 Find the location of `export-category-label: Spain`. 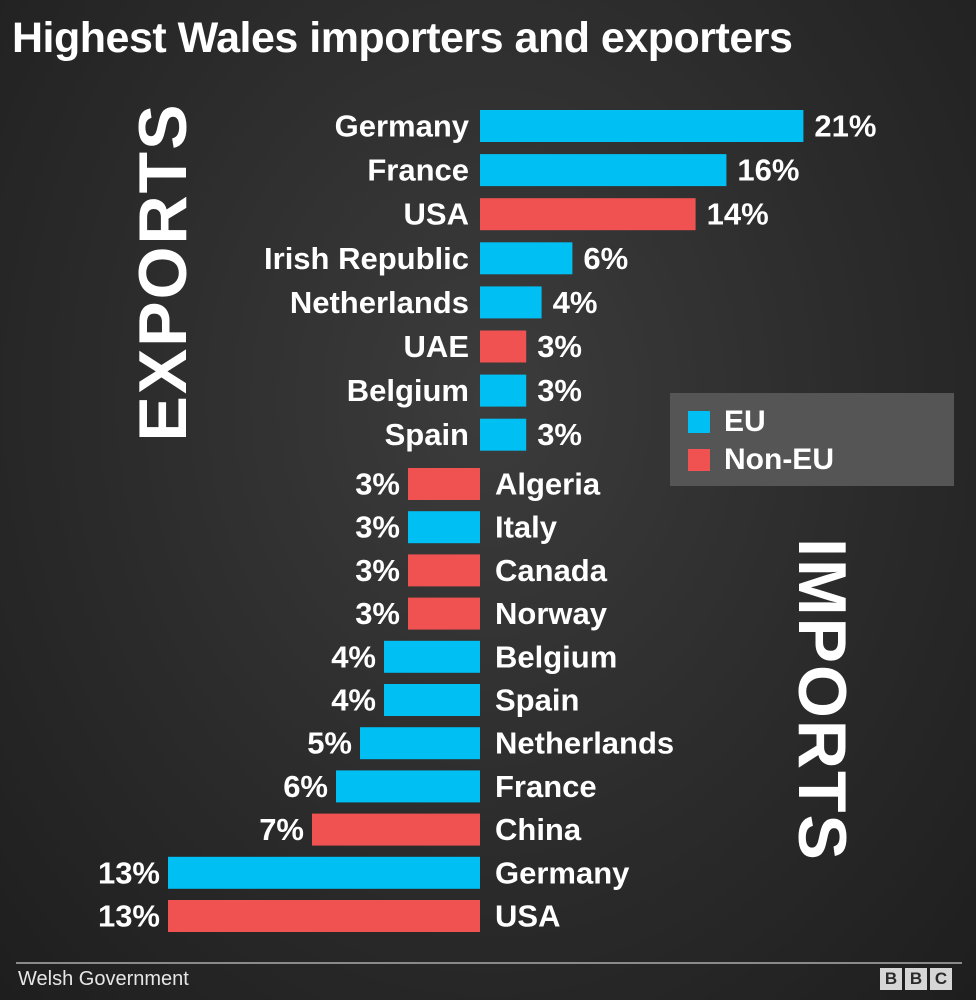

export-category-label: Spain is located at coordinates (427, 434).